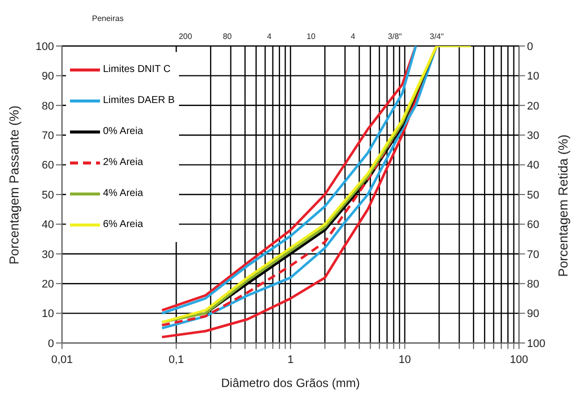  Describe the element at coordinates (530, 46) in the screenshot. I see `y2-tick-label: 0` at that location.